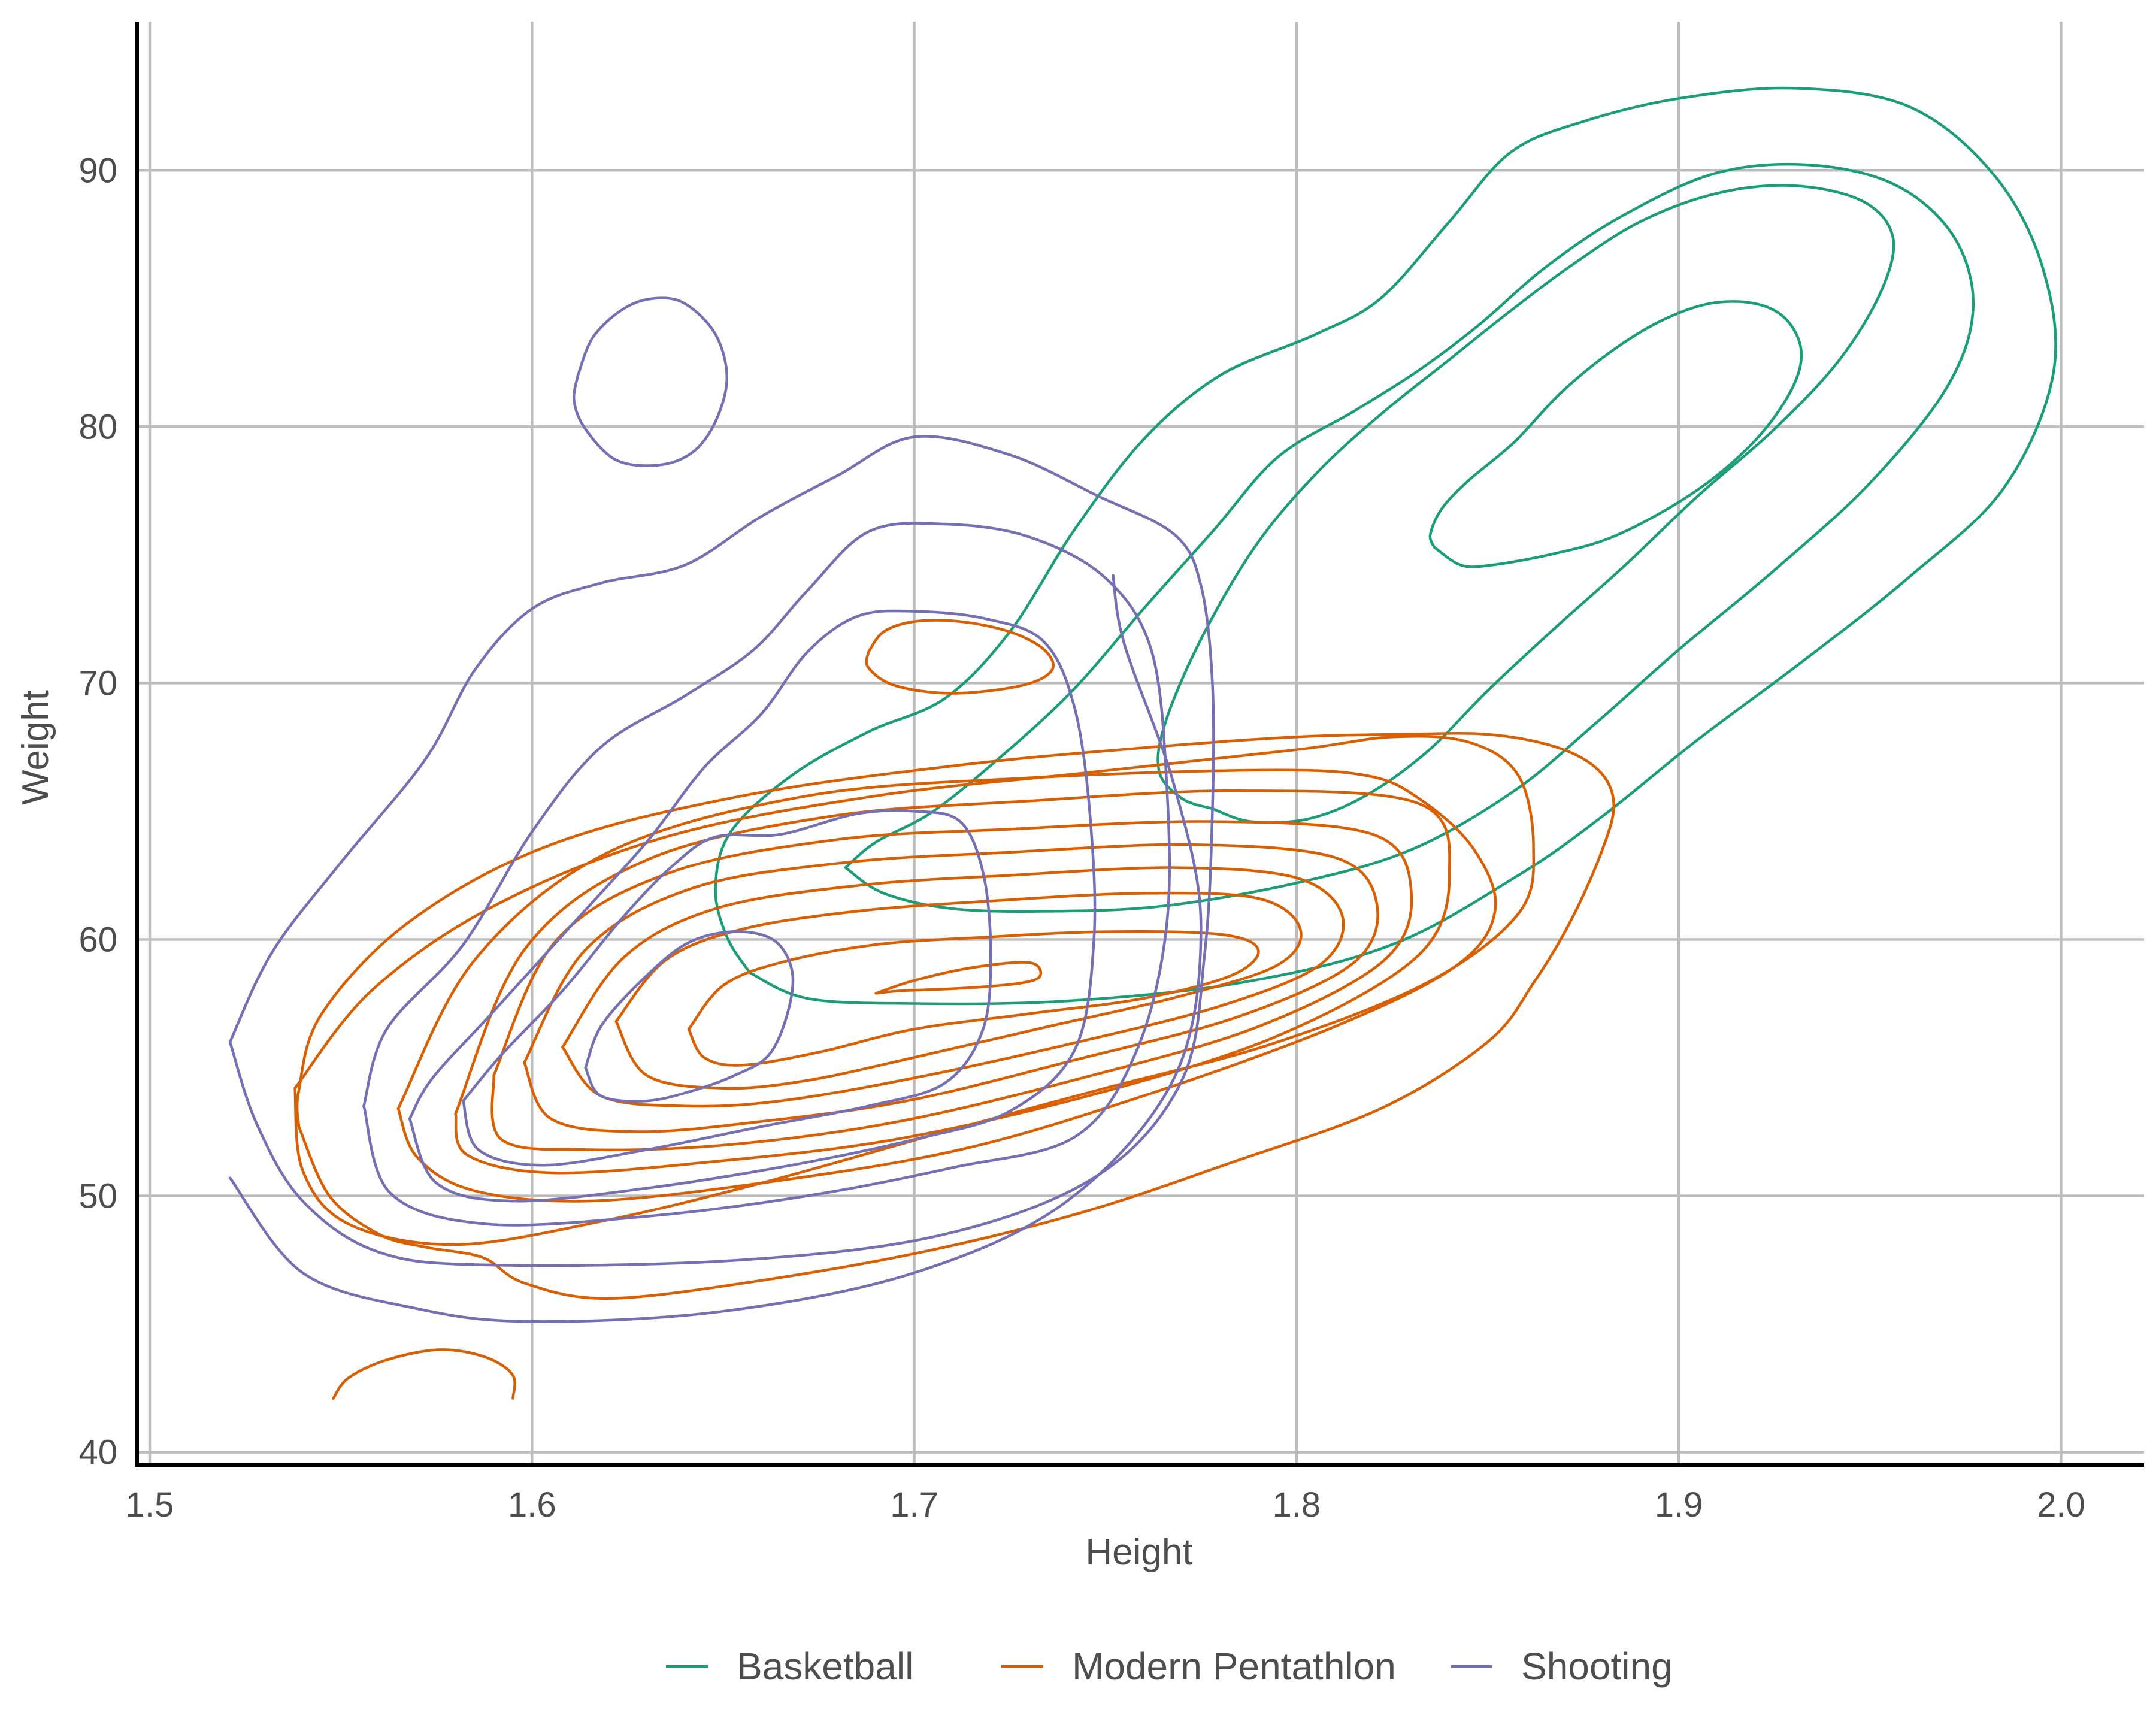 This screenshot has width=2156, height=1728. I want to click on x-tick-label: 1.9, so click(1679, 1504).